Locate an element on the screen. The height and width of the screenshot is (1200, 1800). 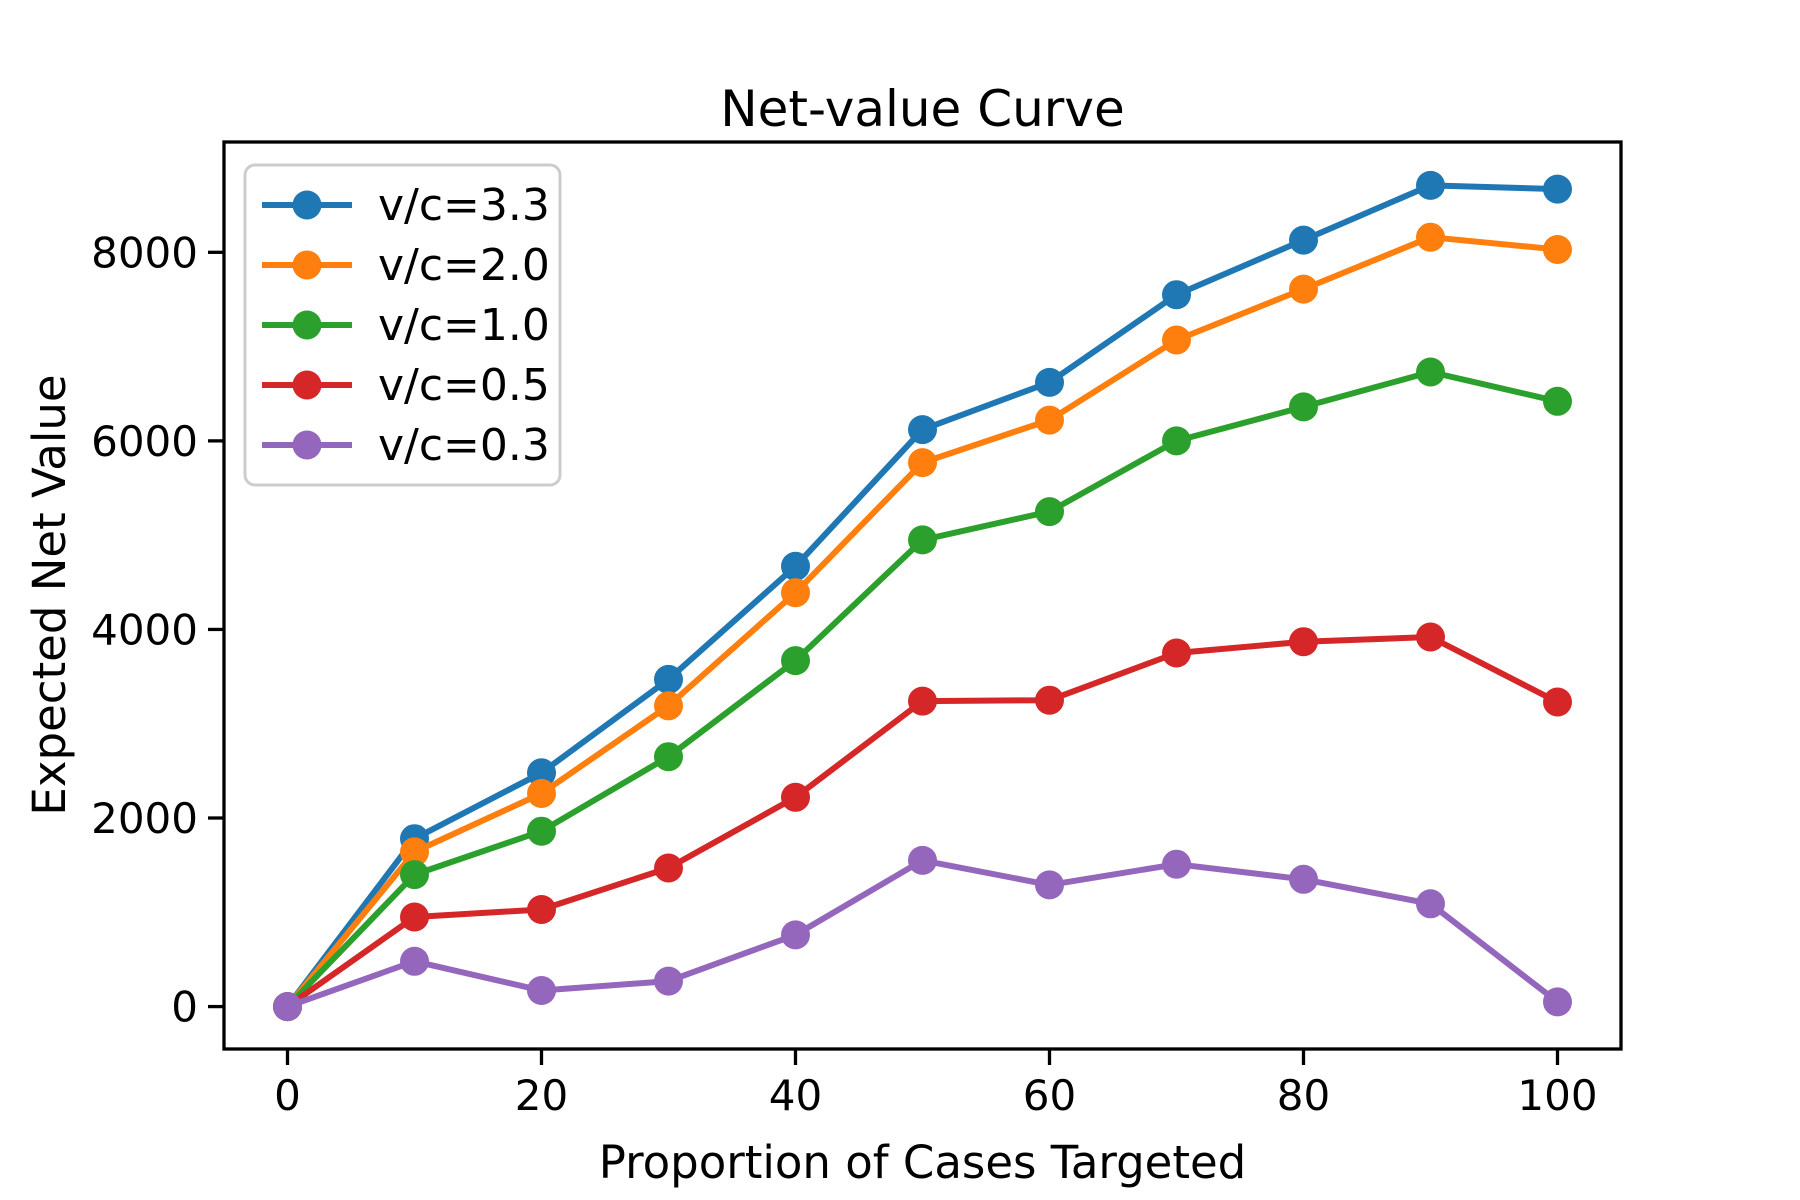
y-axis-label: Expected Net Value is located at coordinates (49, 595).